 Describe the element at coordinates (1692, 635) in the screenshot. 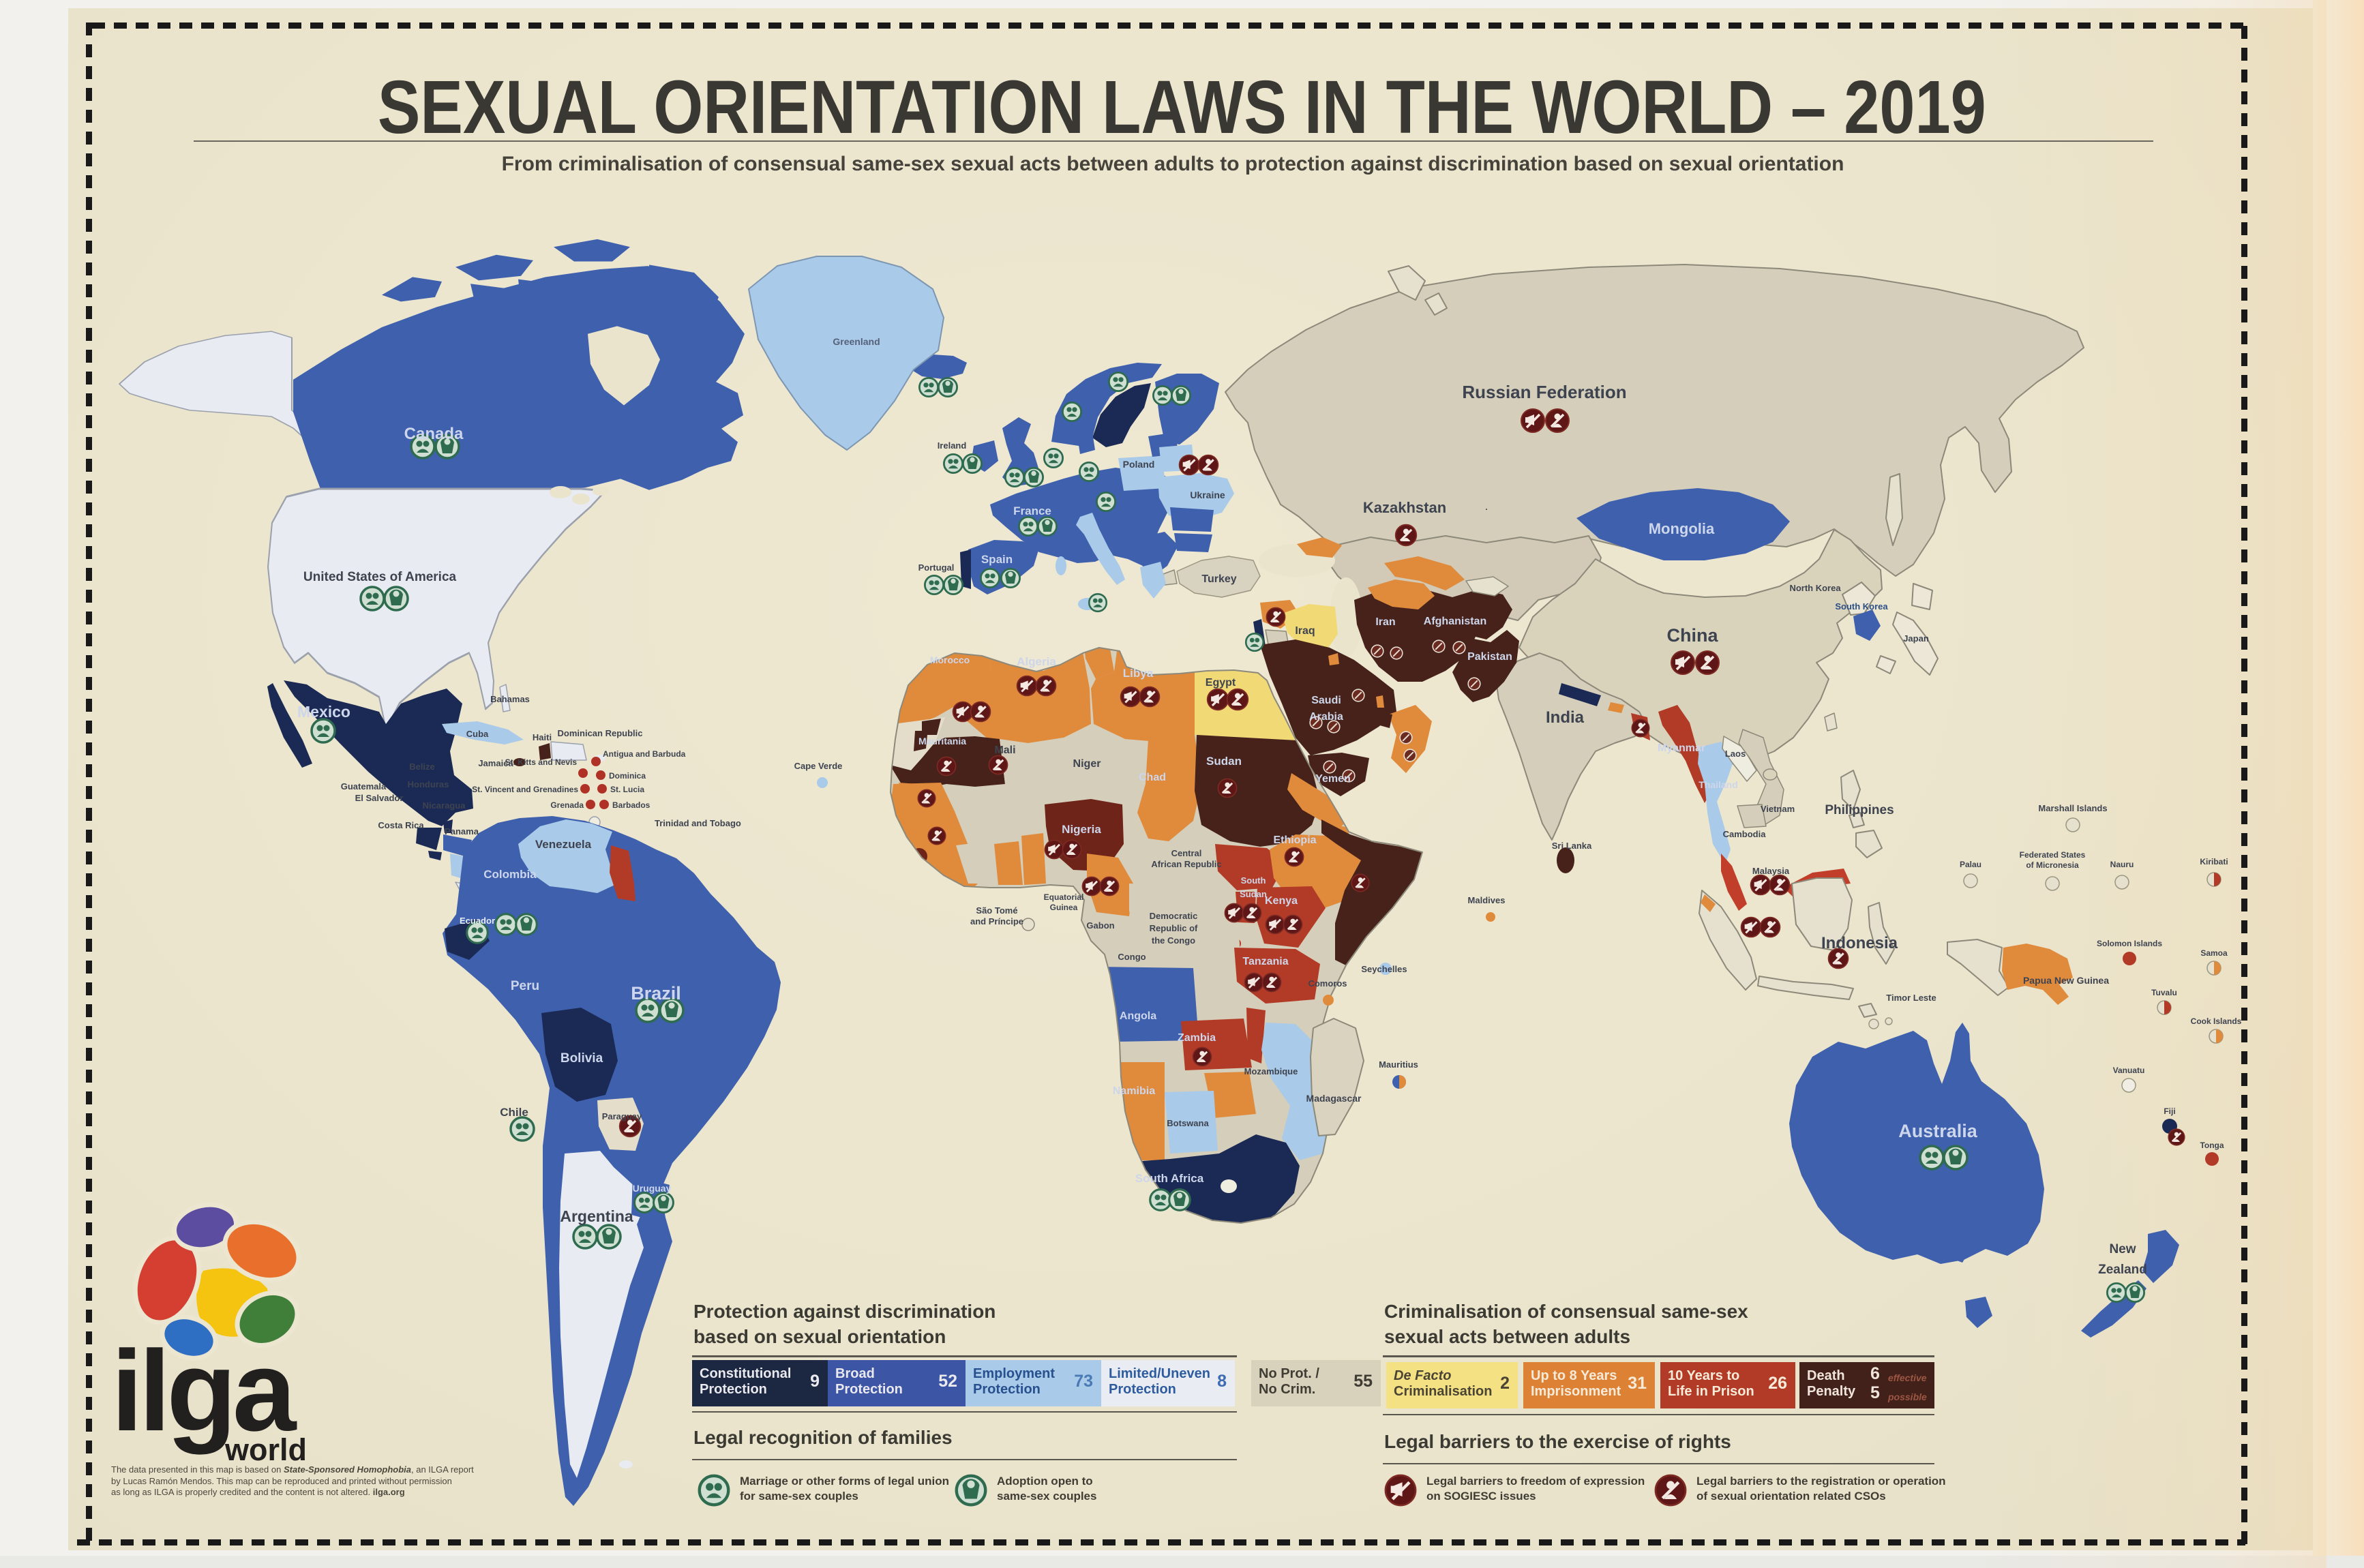

I see `svg-text: China` at that location.